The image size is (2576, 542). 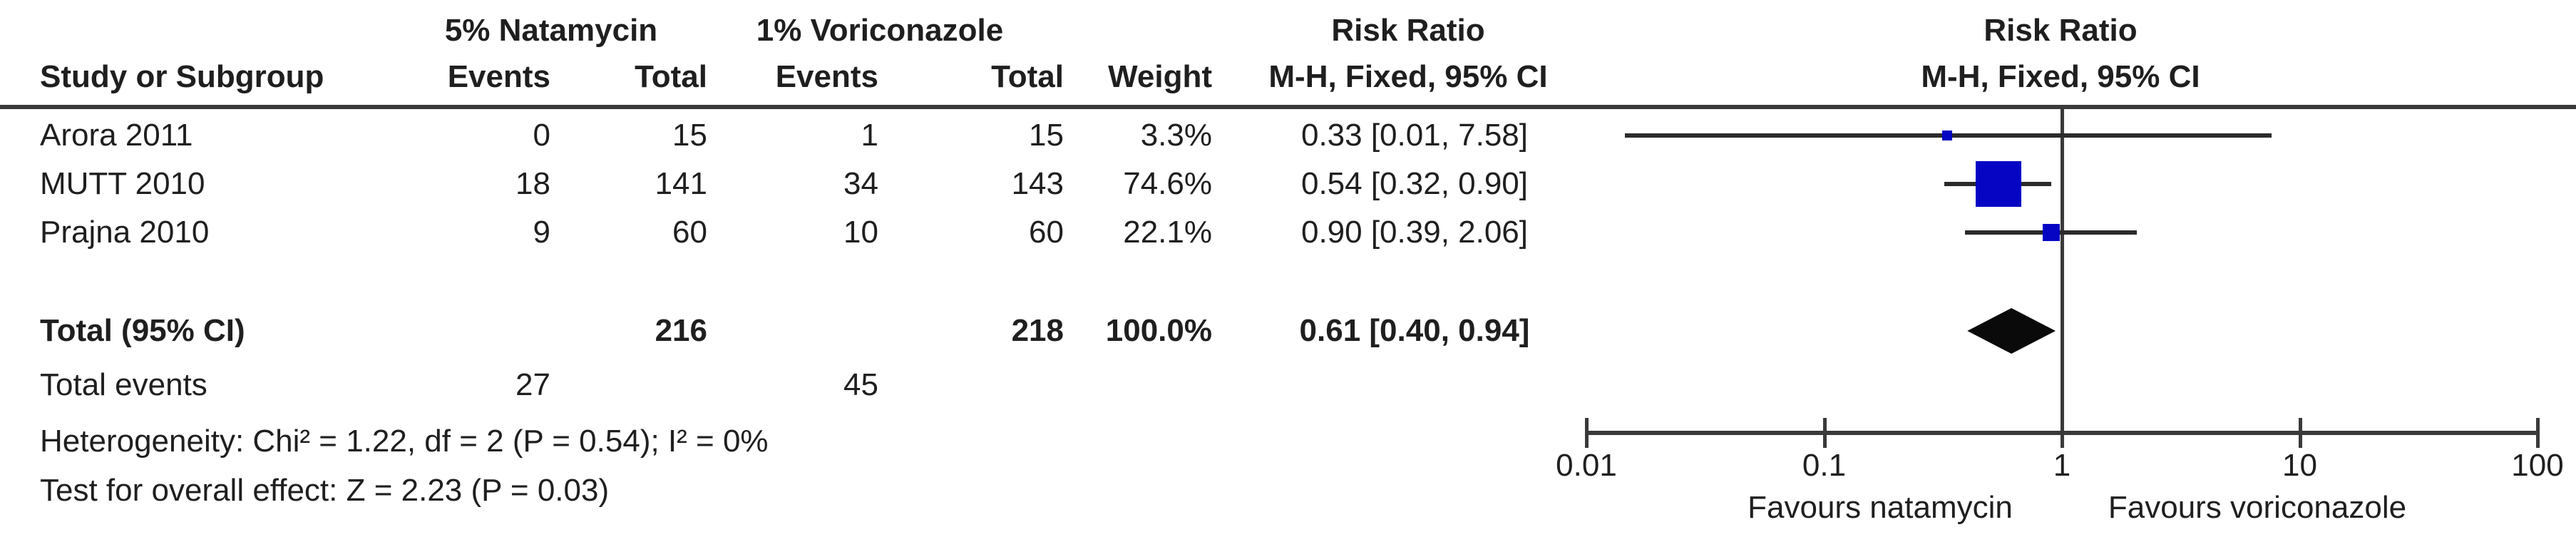 I want to click on column-header-study: Study or Subgroup, so click(x=182, y=77).